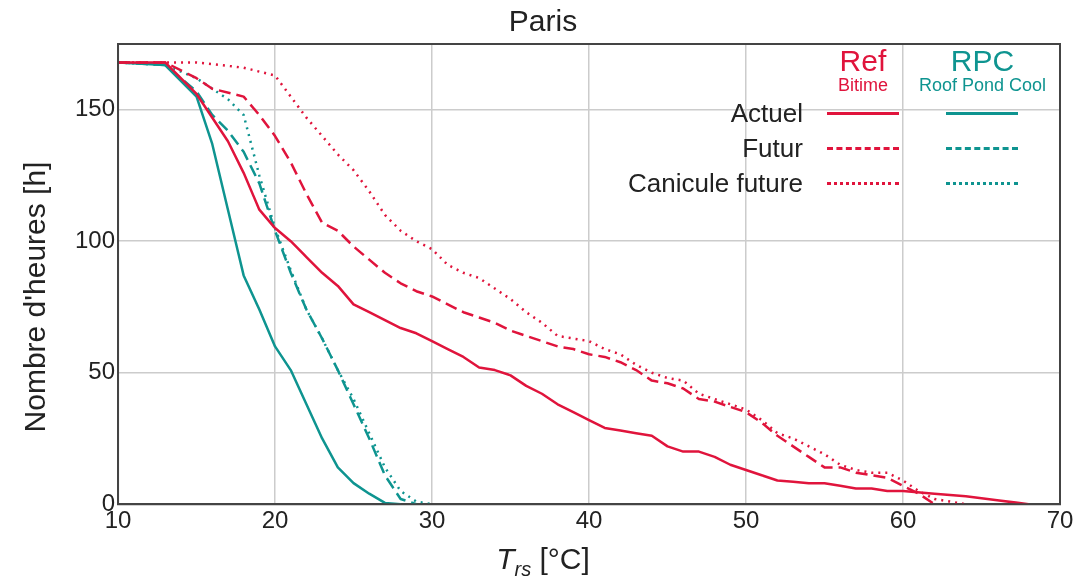 The width and height of the screenshot is (1086, 587). What do you see at coordinates (102, 371) in the screenshot?
I see `y-tick-label: 50` at bounding box center [102, 371].